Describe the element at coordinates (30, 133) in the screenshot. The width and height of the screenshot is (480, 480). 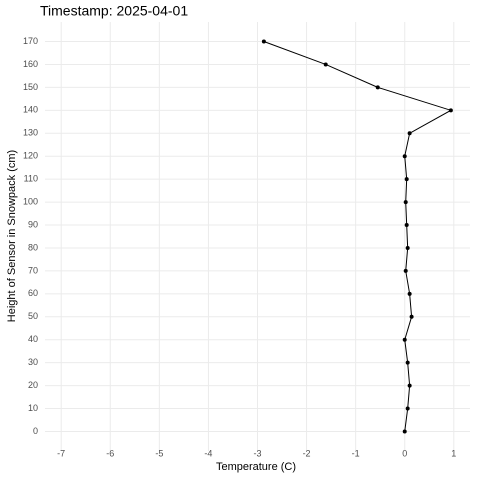
I see `y-tick-label: 130` at that location.